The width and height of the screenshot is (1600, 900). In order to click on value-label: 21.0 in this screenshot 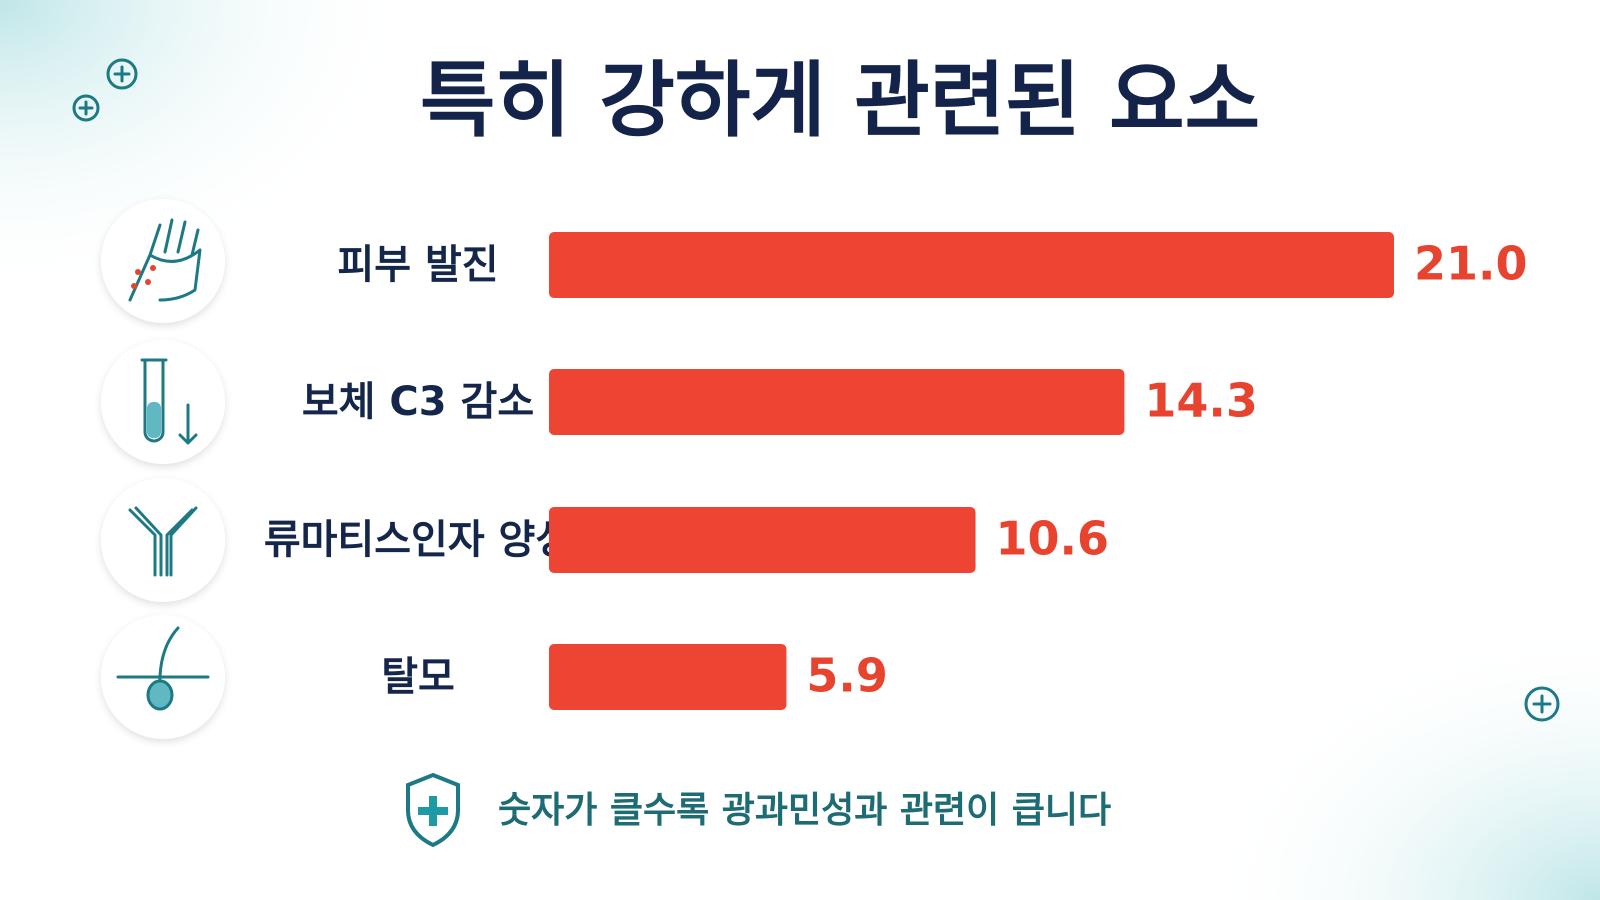, I will do `click(1471, 264)`.